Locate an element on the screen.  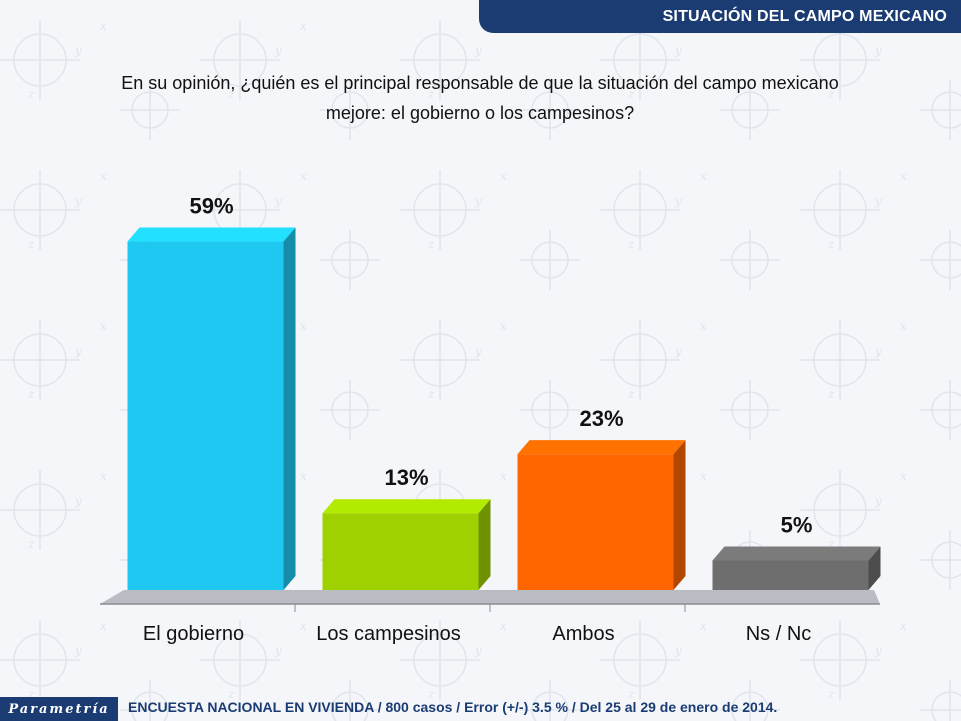
value-label-4: 5% is located at coordinates (797, 524).